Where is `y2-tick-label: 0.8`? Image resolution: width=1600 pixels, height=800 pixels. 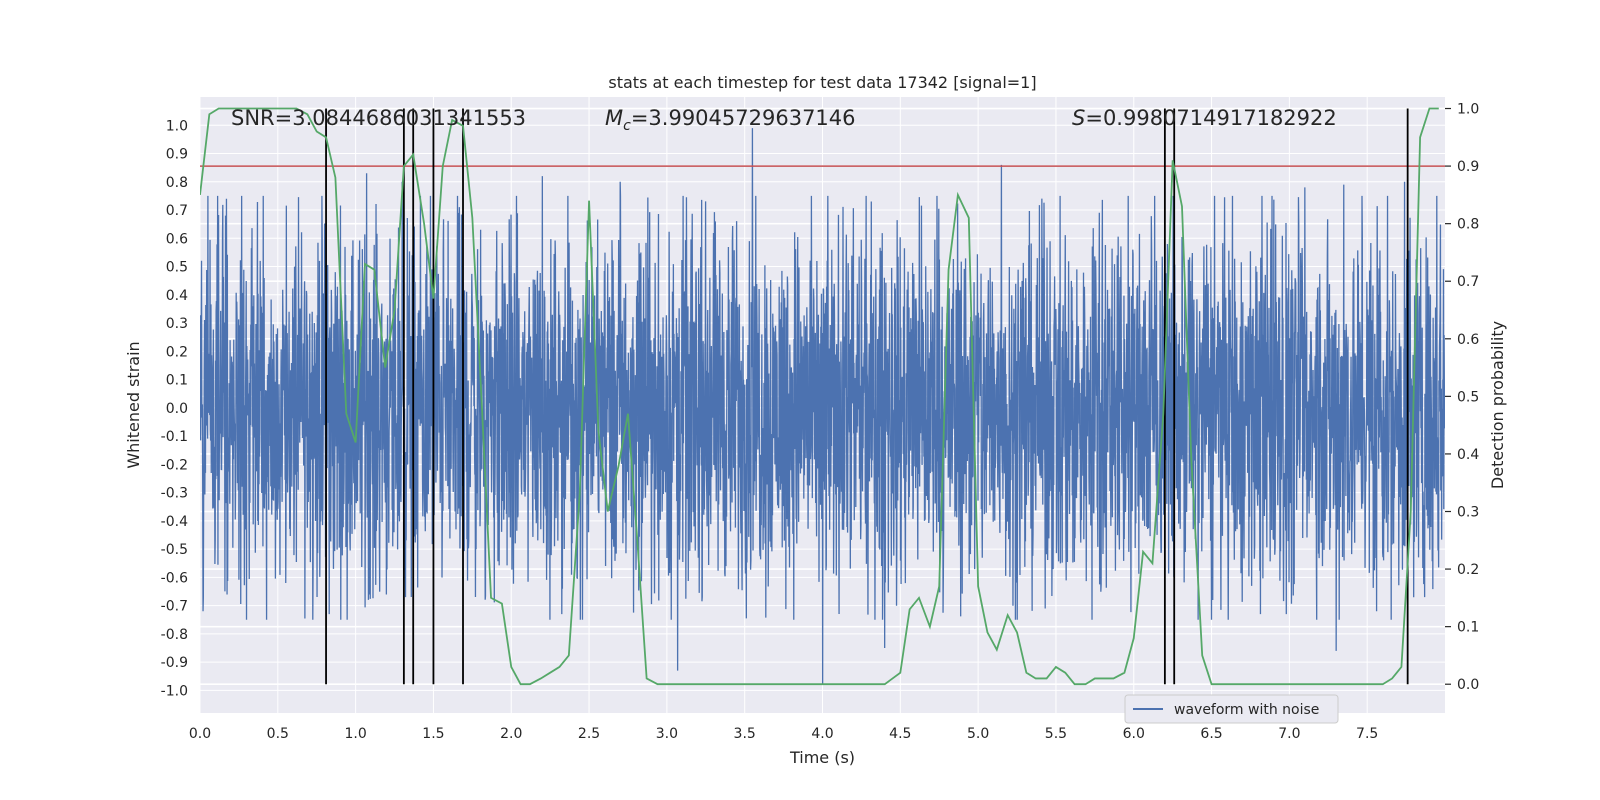 y2-tick-label: 0.8 is located at coordinates (1468, 225).